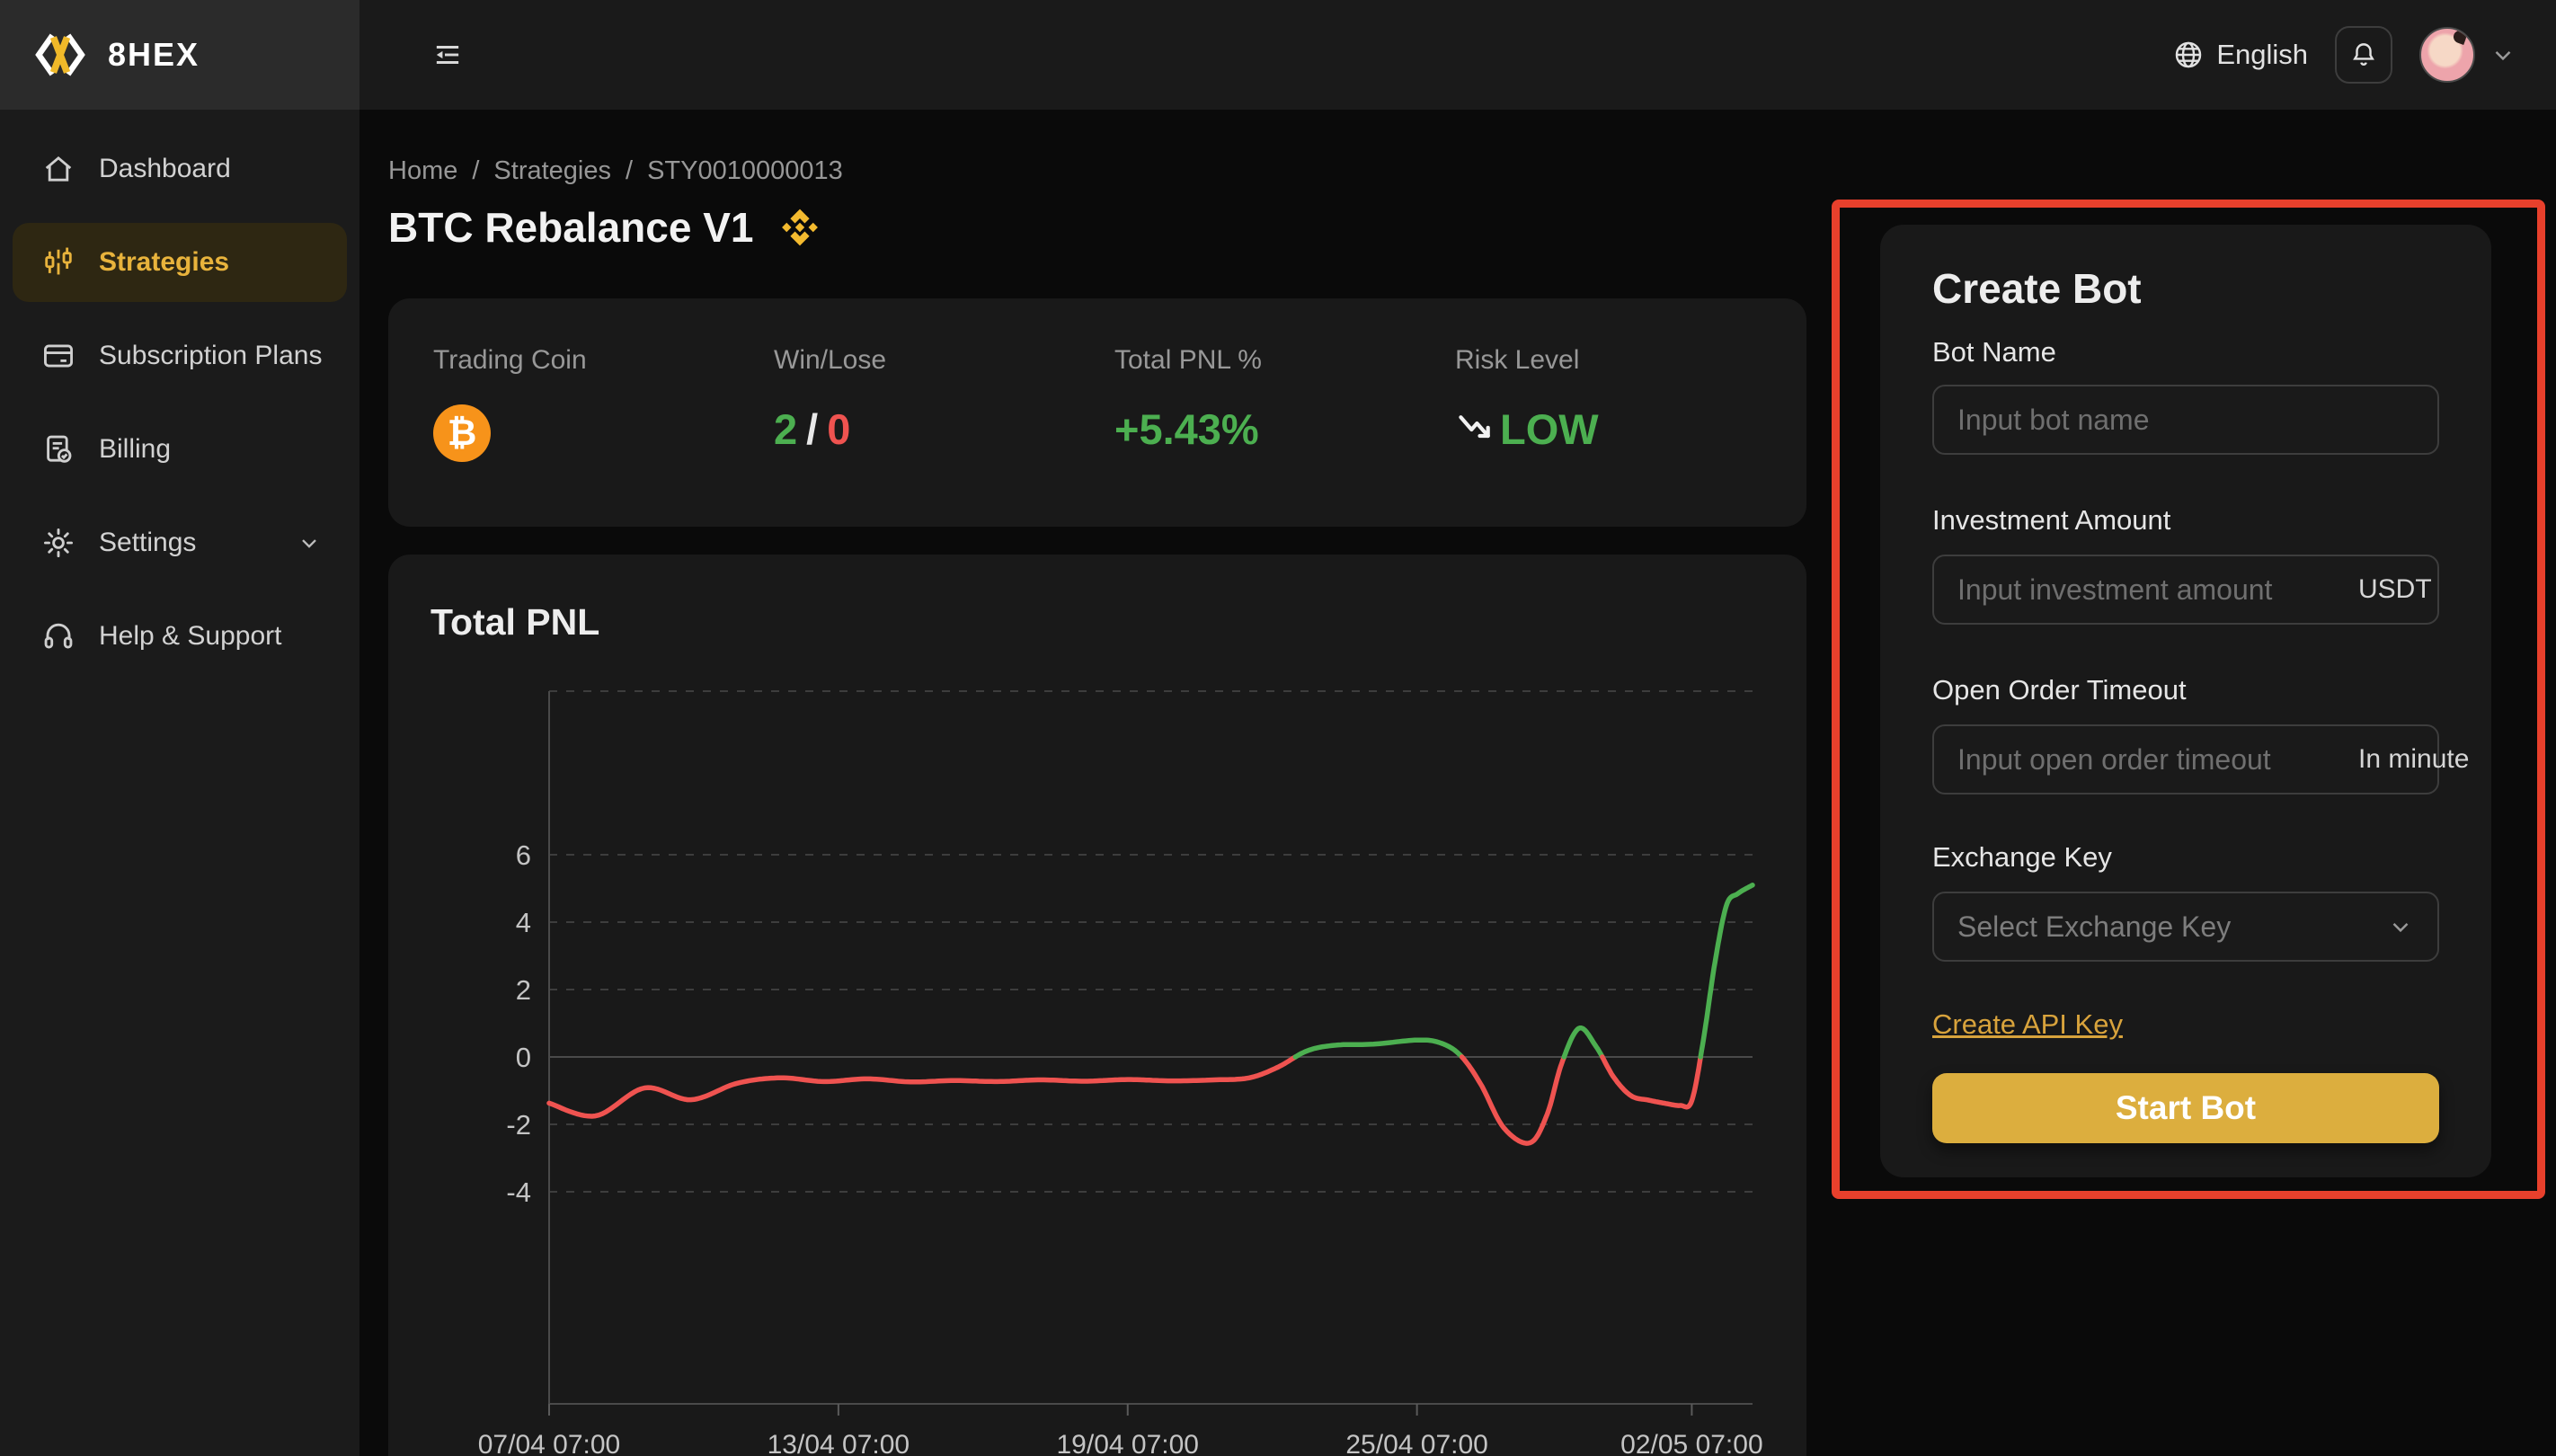 This screenshot has height=1456, width=2556. Describe the element at coordinates (552, 170) in the screenshot. I see `breadcrumb-strategies: Strategies` at that location.